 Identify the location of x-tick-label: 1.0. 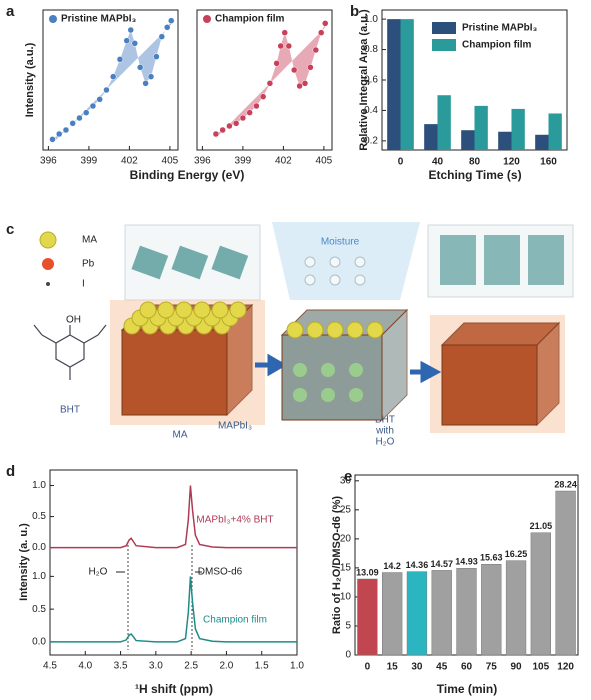
(297, 666).